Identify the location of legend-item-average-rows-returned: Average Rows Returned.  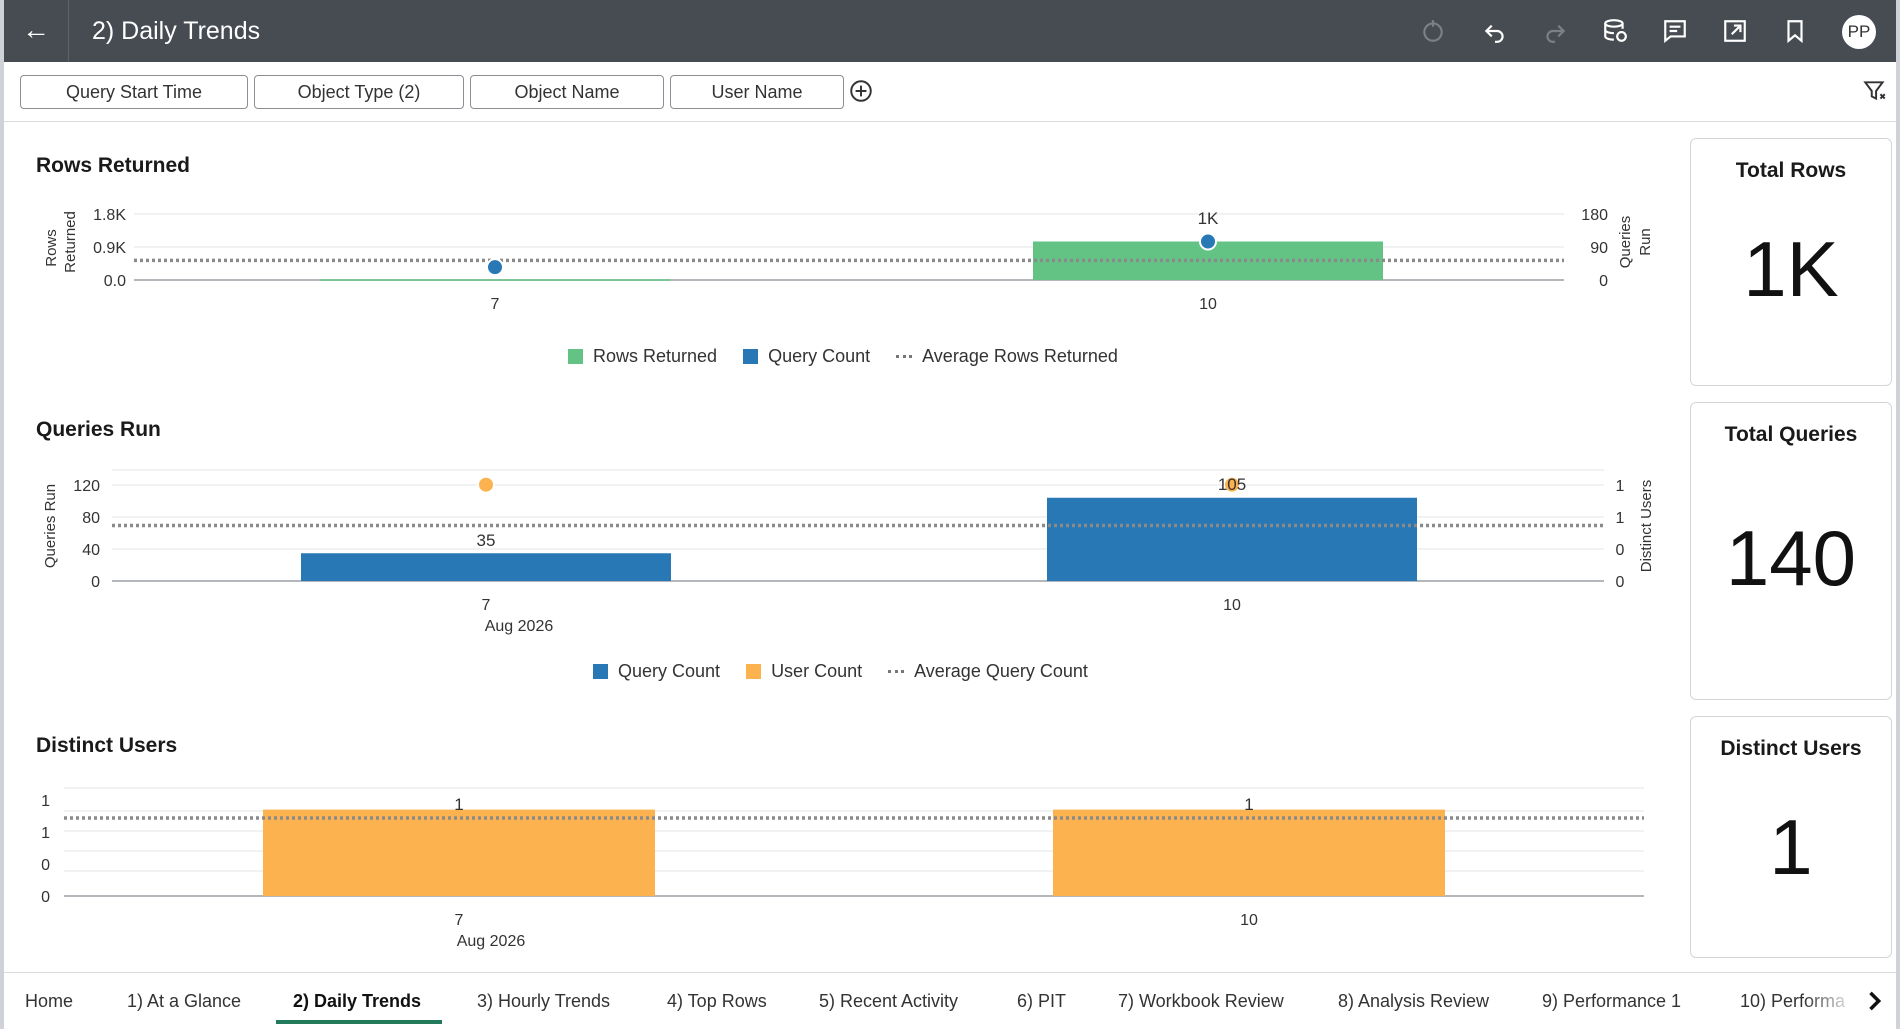
(1007, 356).